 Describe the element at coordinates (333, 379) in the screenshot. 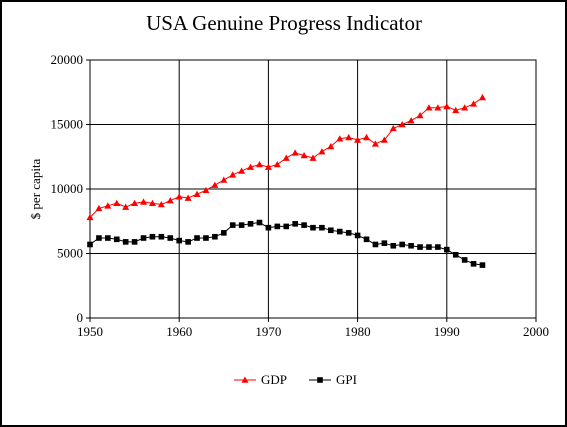

I see `legend-entry-gpi: GPI` at that location.